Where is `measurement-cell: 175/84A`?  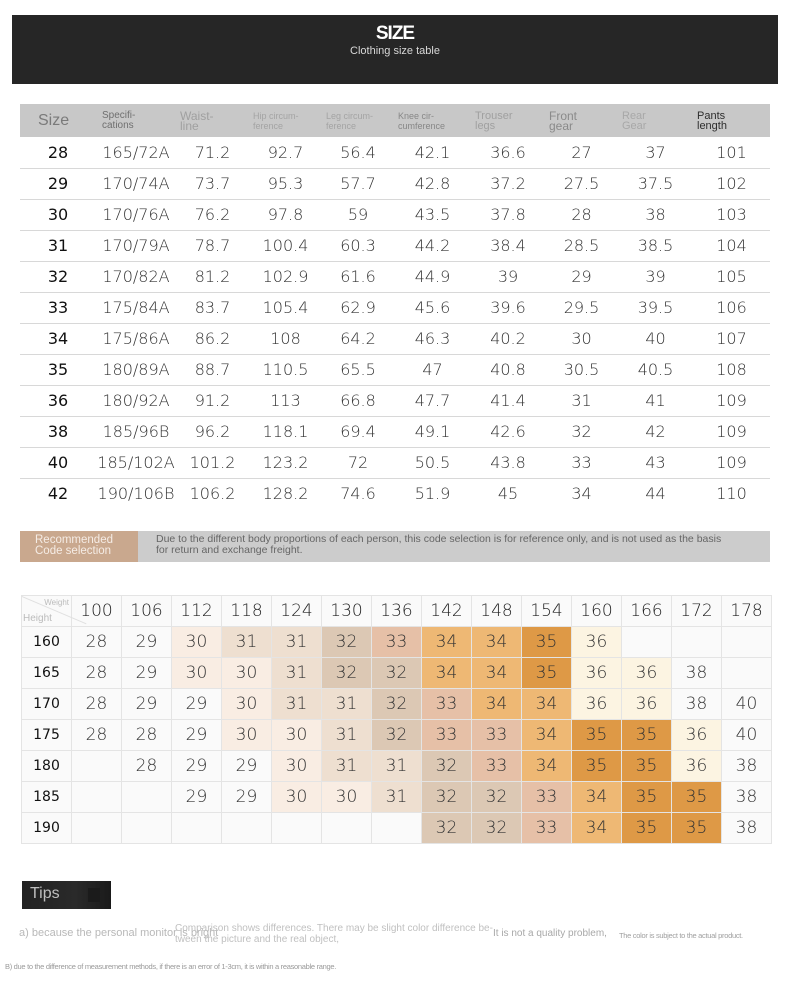
measurement-cell: 175/84A is located at coordinates (136, 308).